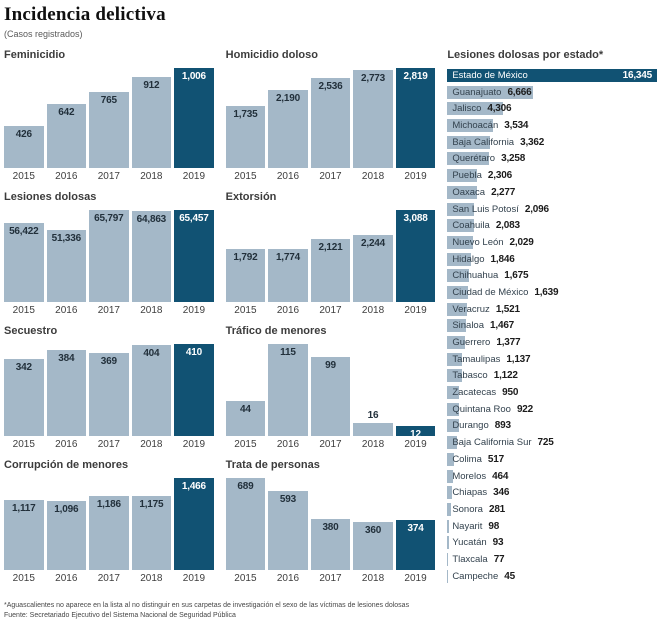 The image size is (661, 620). I want to click on bar-value-label: 360, so click(373, 530).